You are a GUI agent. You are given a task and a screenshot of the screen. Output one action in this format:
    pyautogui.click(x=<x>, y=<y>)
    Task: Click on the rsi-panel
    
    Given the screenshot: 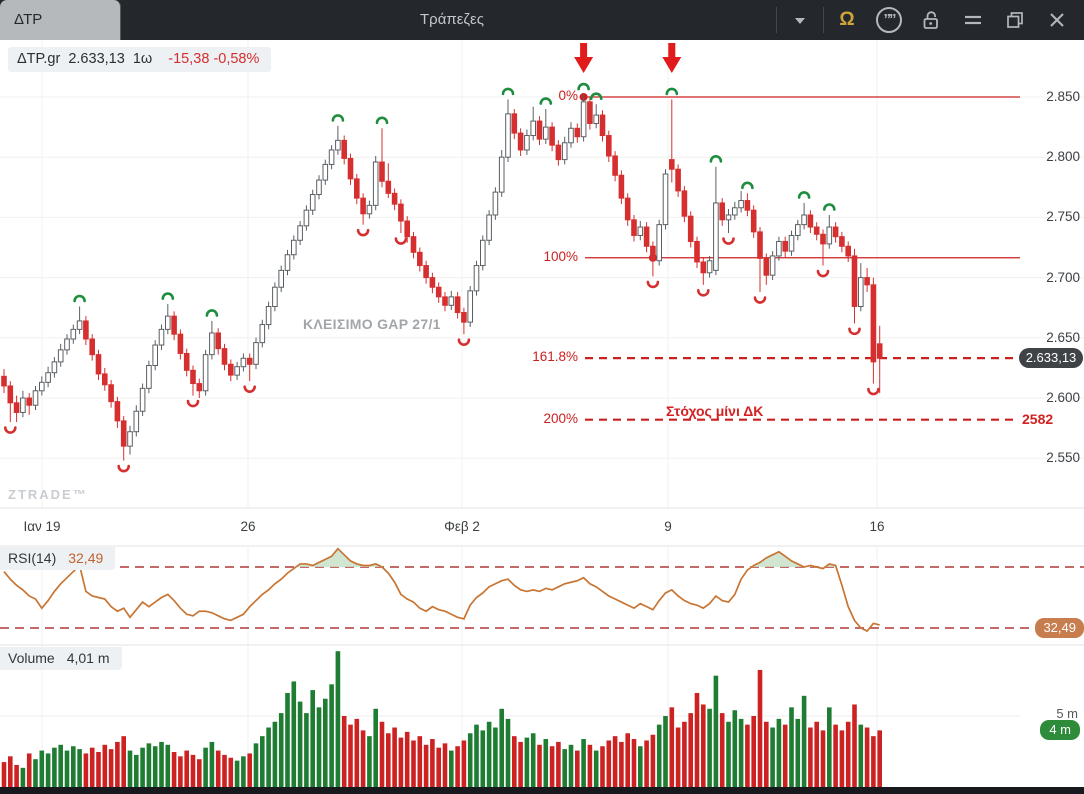 What is the action you would take?
    pyautogui.click(x=542, y=590)
    